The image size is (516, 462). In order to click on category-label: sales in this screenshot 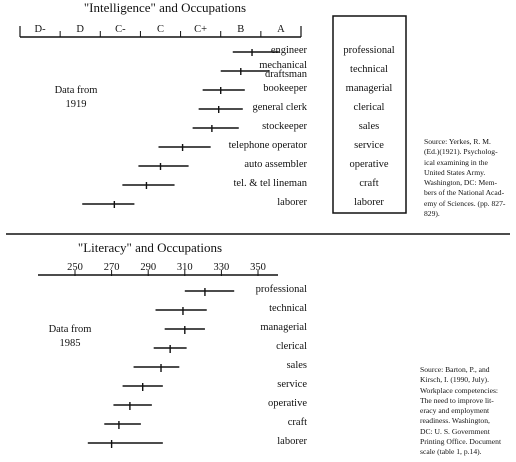, I will do `click(369, 126)`.